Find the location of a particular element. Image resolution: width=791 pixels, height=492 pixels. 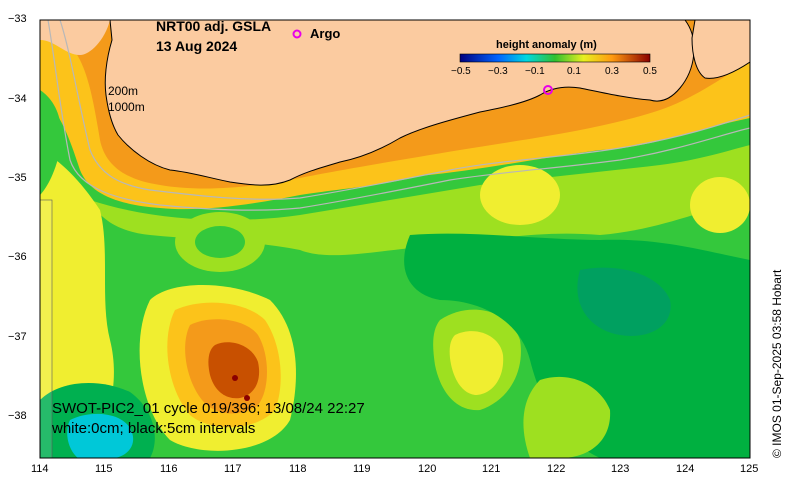

y-tick-label: −35 is located at coordinates (17, 178).